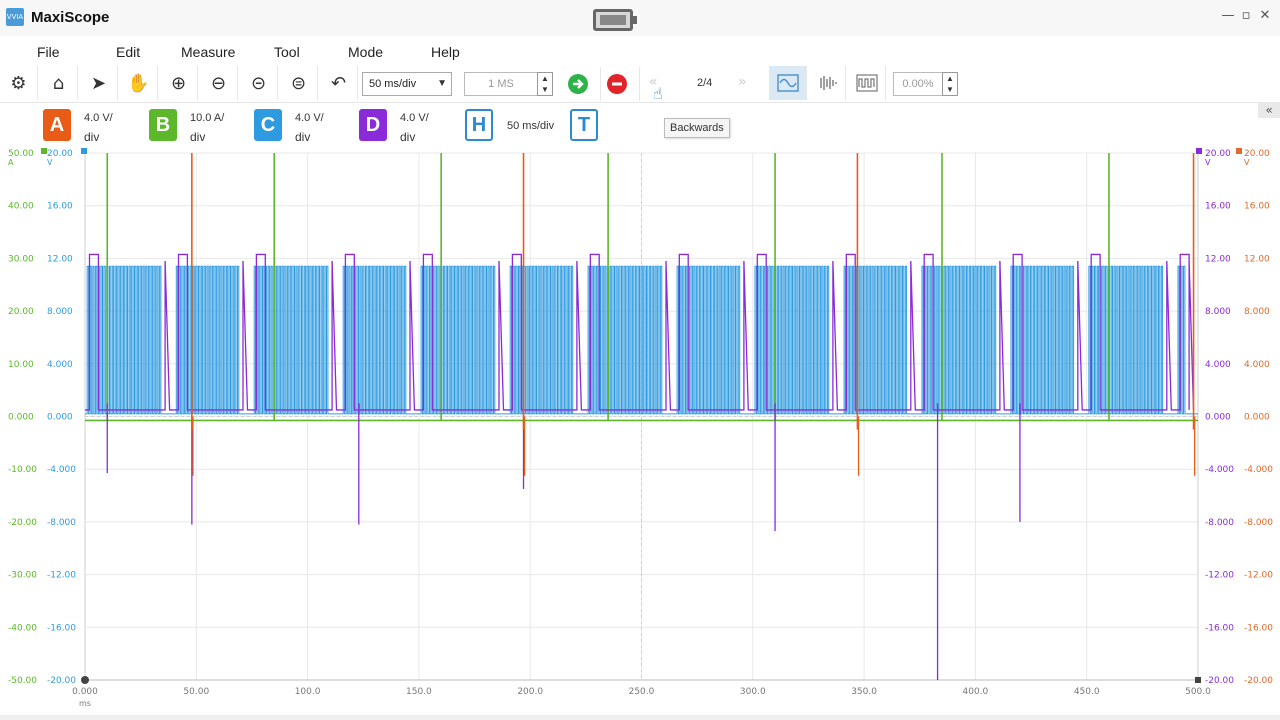 Image resolution: width=1280 pixels, height=720 pixels. I want to click on stop-icon, so click(617, 84).